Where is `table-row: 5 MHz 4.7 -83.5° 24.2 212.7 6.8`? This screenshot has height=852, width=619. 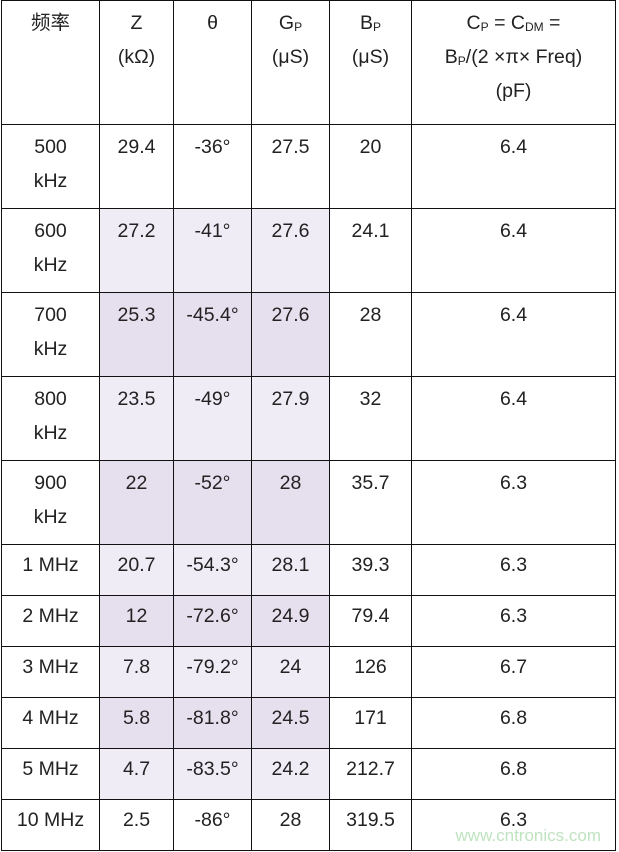 table-row: 5 MHz 4.7 -83.5° 24.2 212.7 6.8 is located at coordinates (308, 774).